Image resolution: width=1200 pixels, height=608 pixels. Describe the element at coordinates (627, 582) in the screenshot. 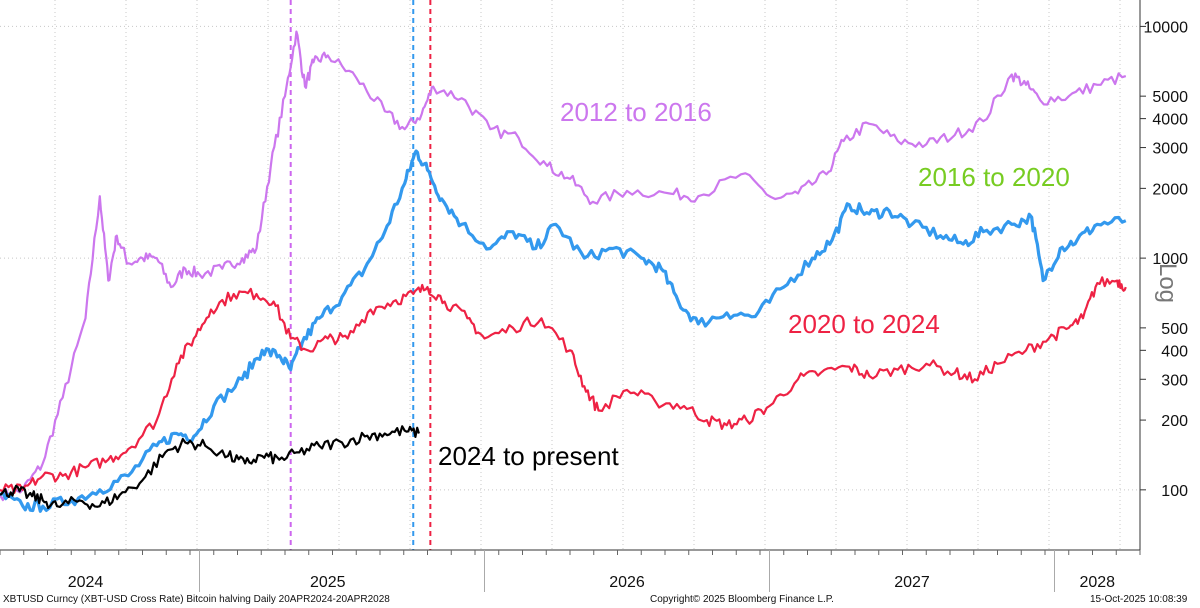

I see `x-tick-label: 2026` at that location.